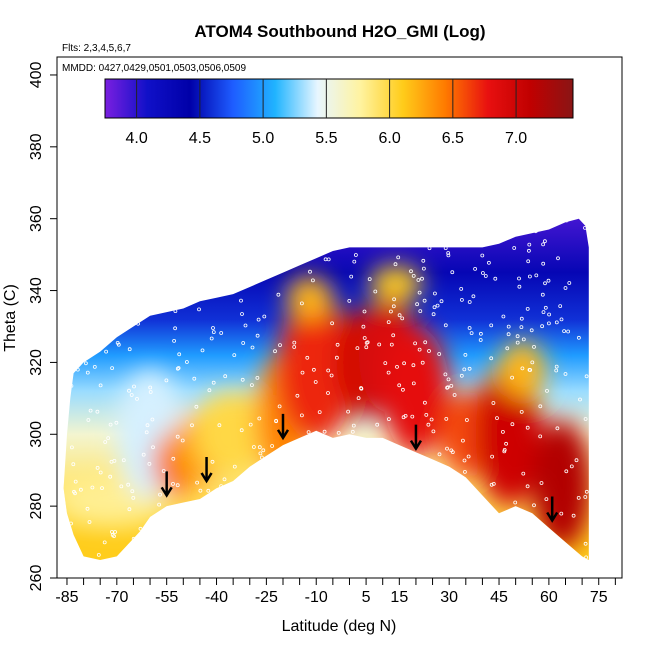 The image size is (650, 650). What do you see at coordinates (200, 138) in the screenshot?
I see `colorbar-tick-label: 4.5` at bounding box center [200, 138].